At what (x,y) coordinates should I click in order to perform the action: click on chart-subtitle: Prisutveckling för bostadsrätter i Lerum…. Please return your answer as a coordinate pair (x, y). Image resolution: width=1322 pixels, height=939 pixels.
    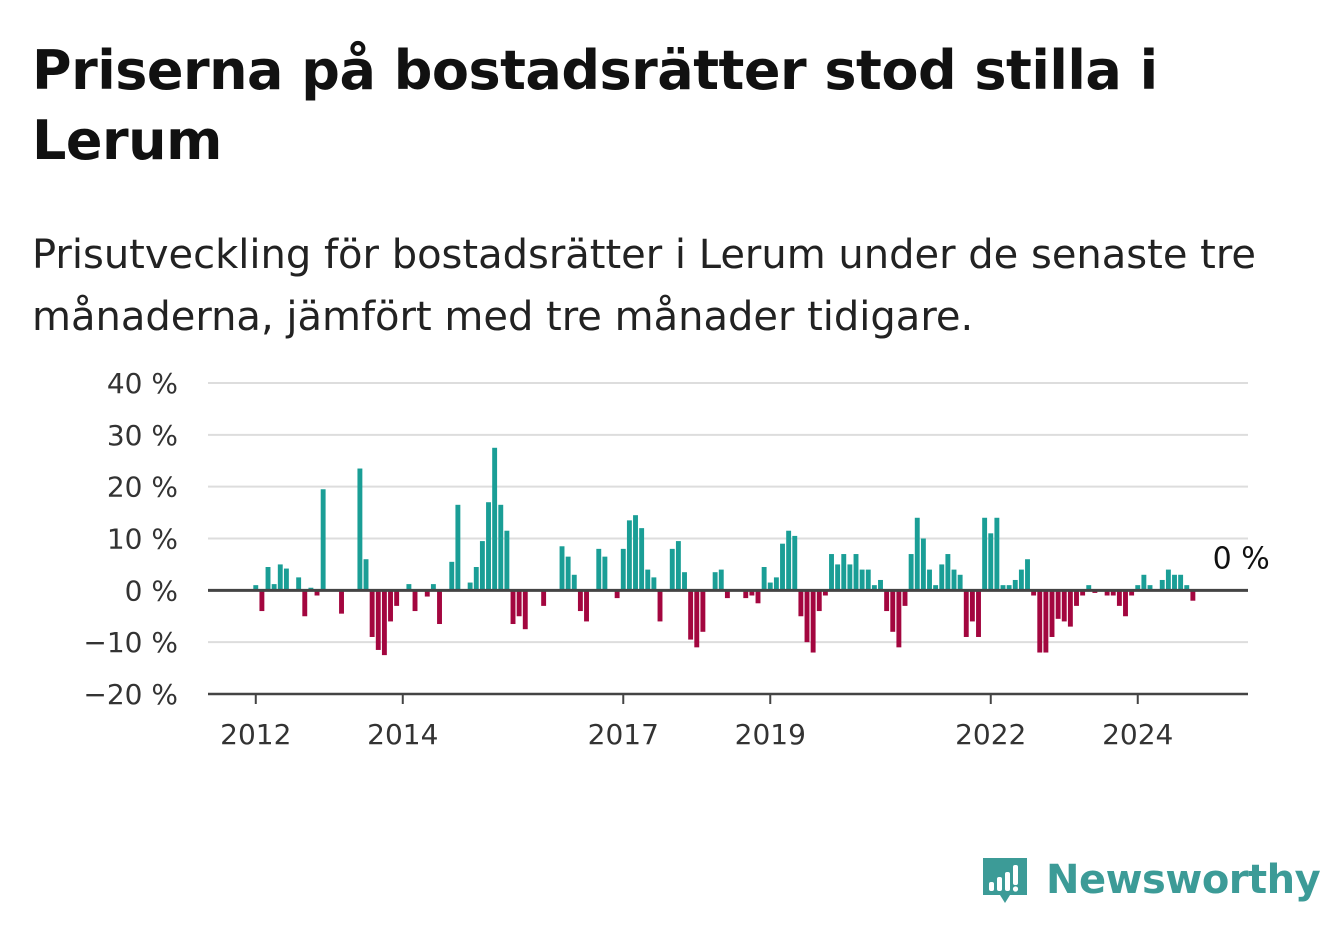
    Looking at the image, I should click on (644, 286).